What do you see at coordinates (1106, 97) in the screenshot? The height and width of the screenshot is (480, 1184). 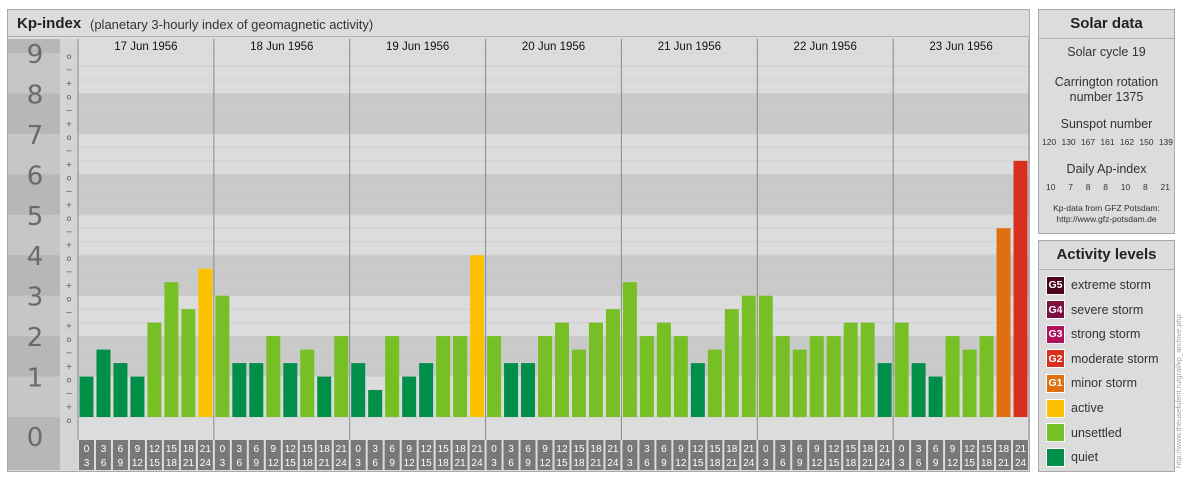 I see `carrington-line-2: number 1375` at bounding box center [1106, 97].